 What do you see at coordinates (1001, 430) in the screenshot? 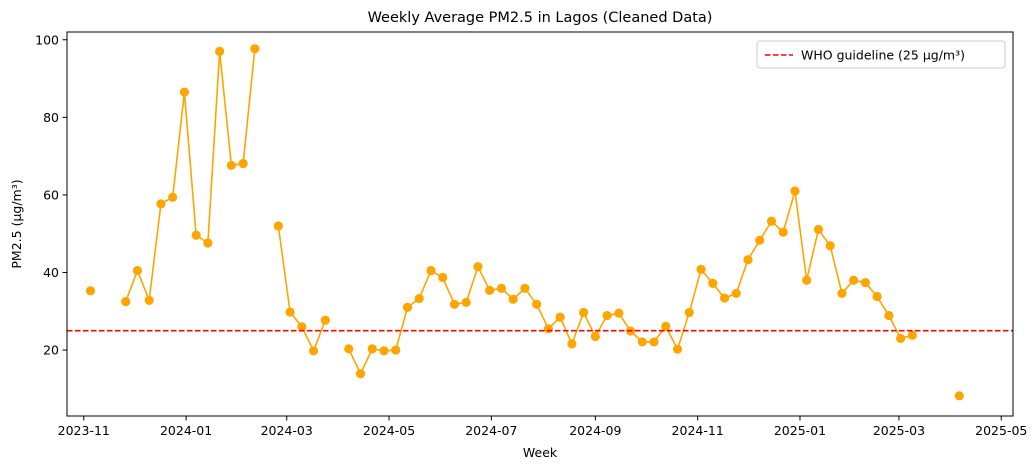
I see `x-tick-label: 2025-05` at bounding box center [1001, 430].